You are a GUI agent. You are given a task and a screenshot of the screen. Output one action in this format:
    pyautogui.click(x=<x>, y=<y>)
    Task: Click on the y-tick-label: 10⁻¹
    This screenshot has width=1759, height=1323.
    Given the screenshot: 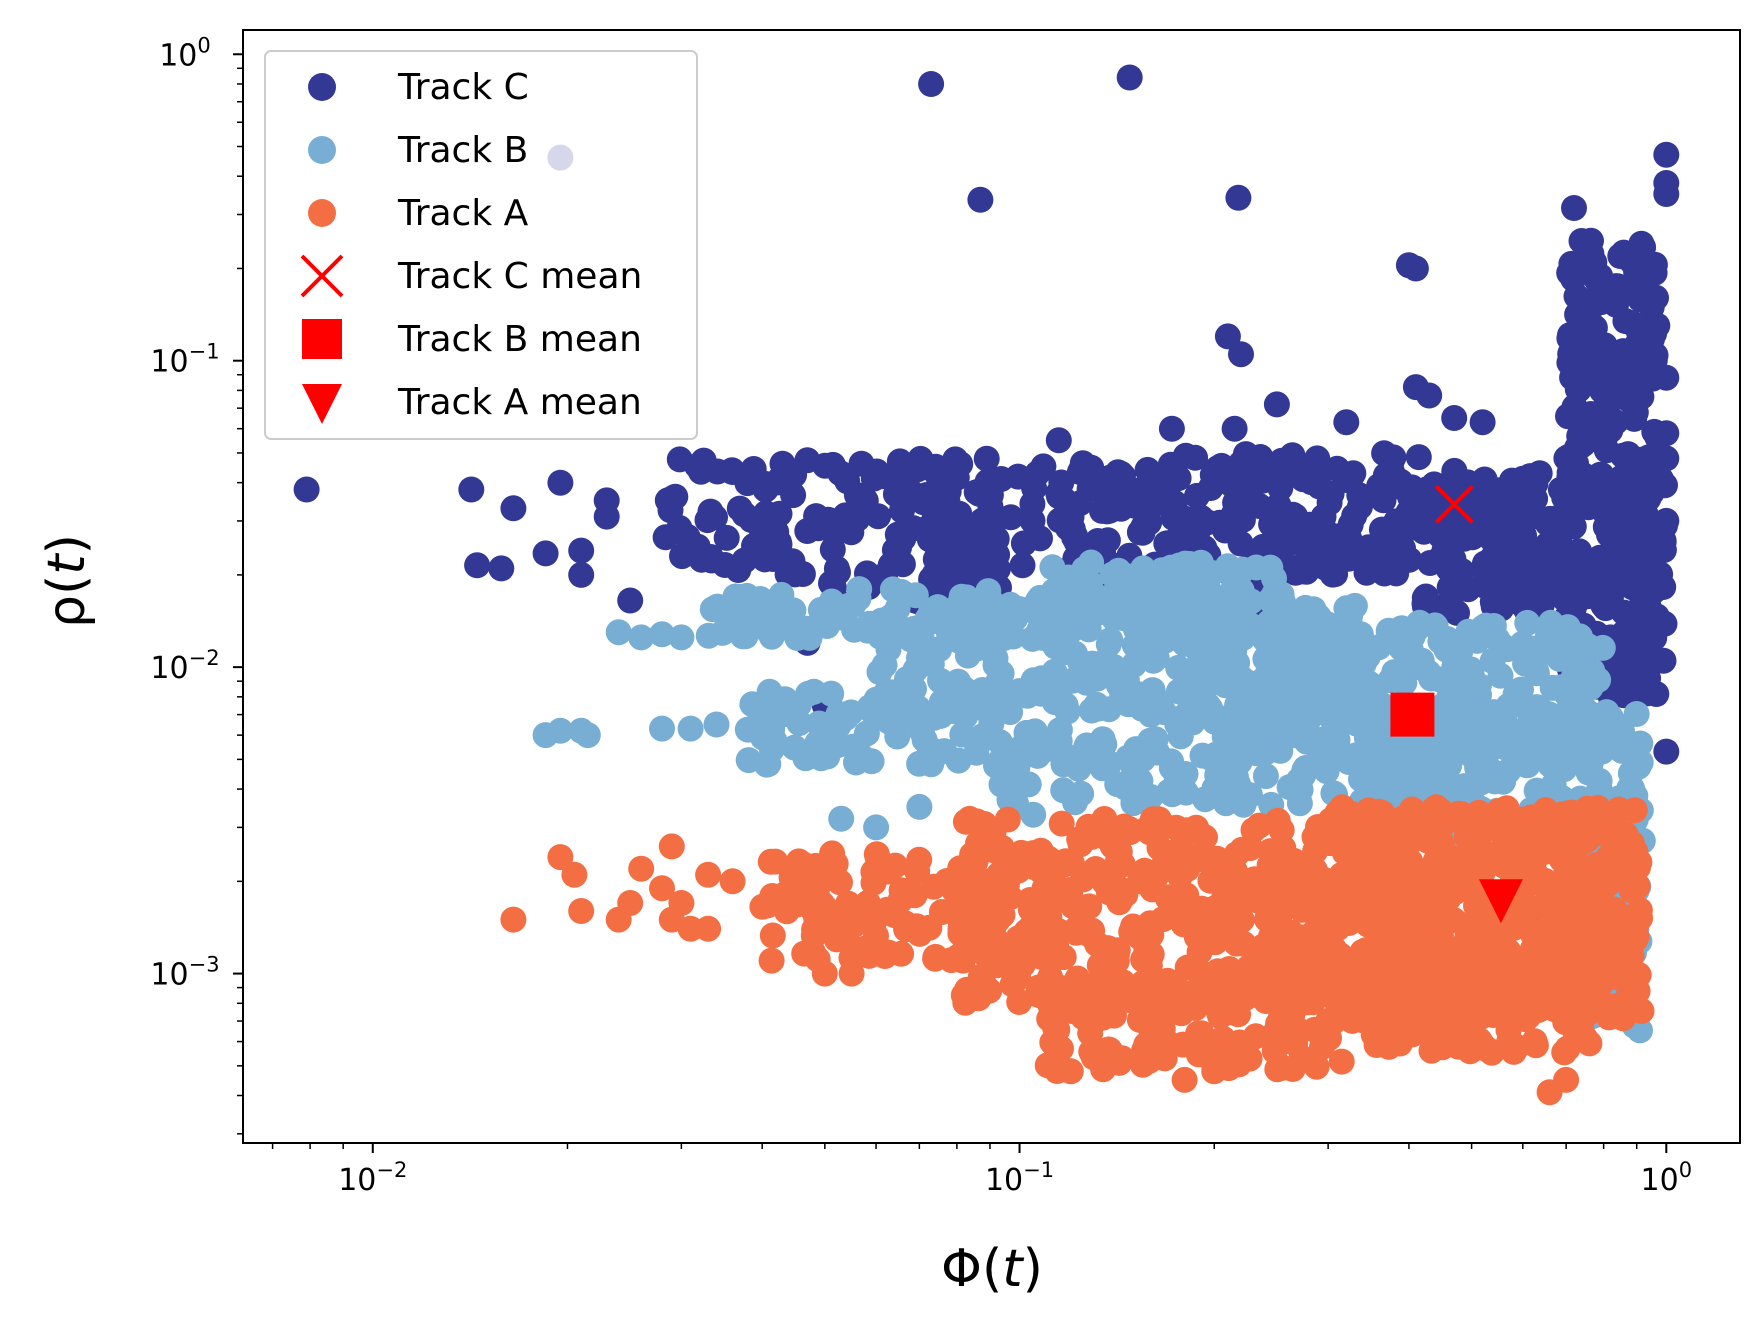 What is the action you would take?
    pyautogui.click(x=184, y=360)
    